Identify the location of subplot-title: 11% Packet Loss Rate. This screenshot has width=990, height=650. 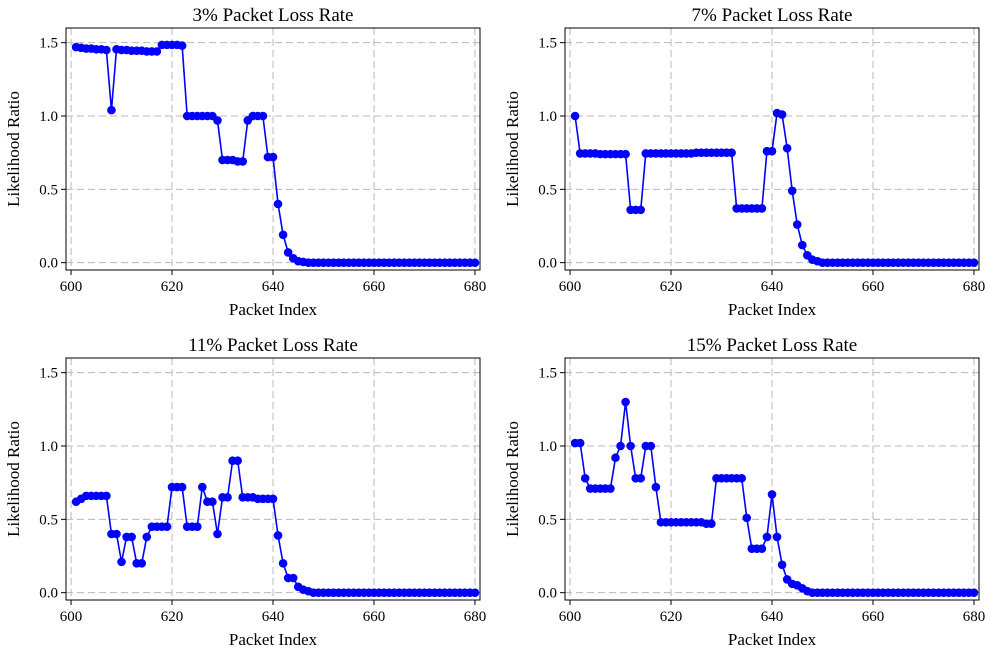
(273, 345).